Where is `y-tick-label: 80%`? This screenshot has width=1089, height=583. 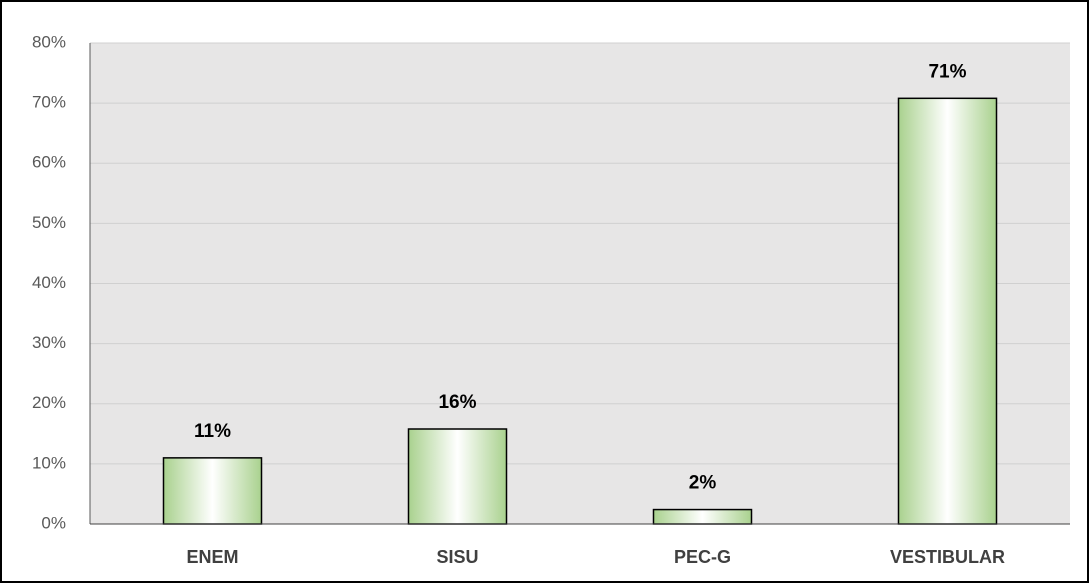
y-tick-label: 80% is located at coordinates (49, 41).